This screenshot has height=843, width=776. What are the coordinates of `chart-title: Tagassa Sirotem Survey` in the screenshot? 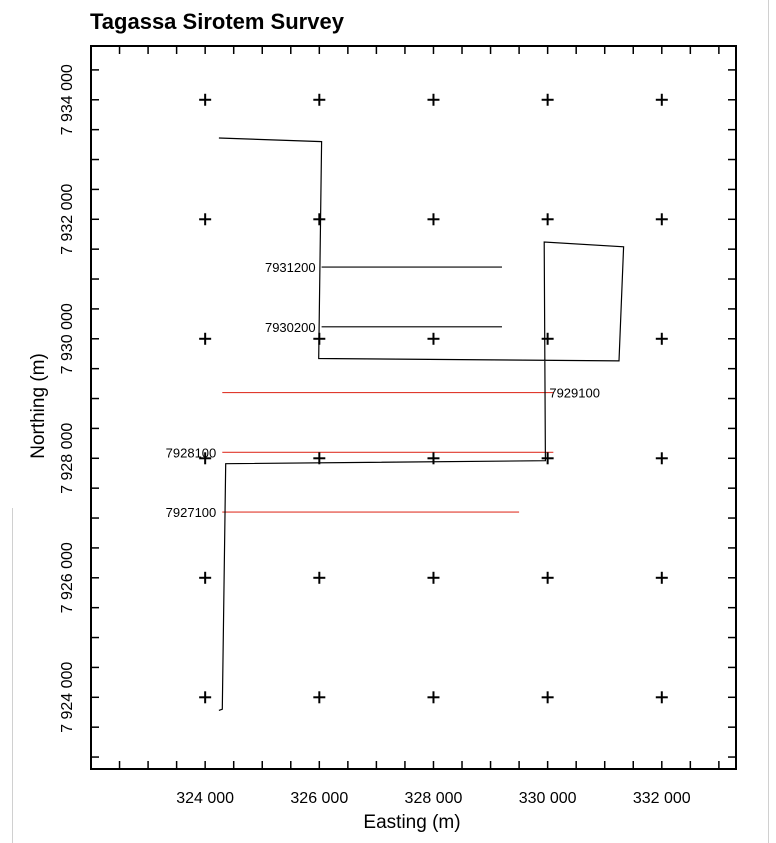 It's located at (217, 21).